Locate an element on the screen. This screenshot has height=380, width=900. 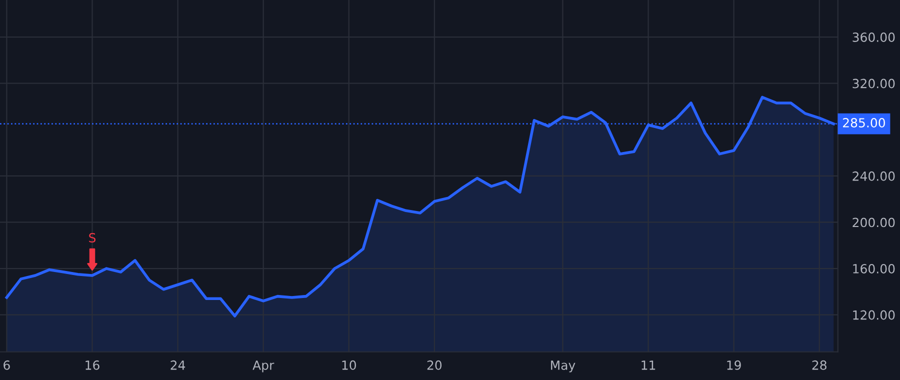
y-tick-label: 160.00 is located at coordinates (874, 269).